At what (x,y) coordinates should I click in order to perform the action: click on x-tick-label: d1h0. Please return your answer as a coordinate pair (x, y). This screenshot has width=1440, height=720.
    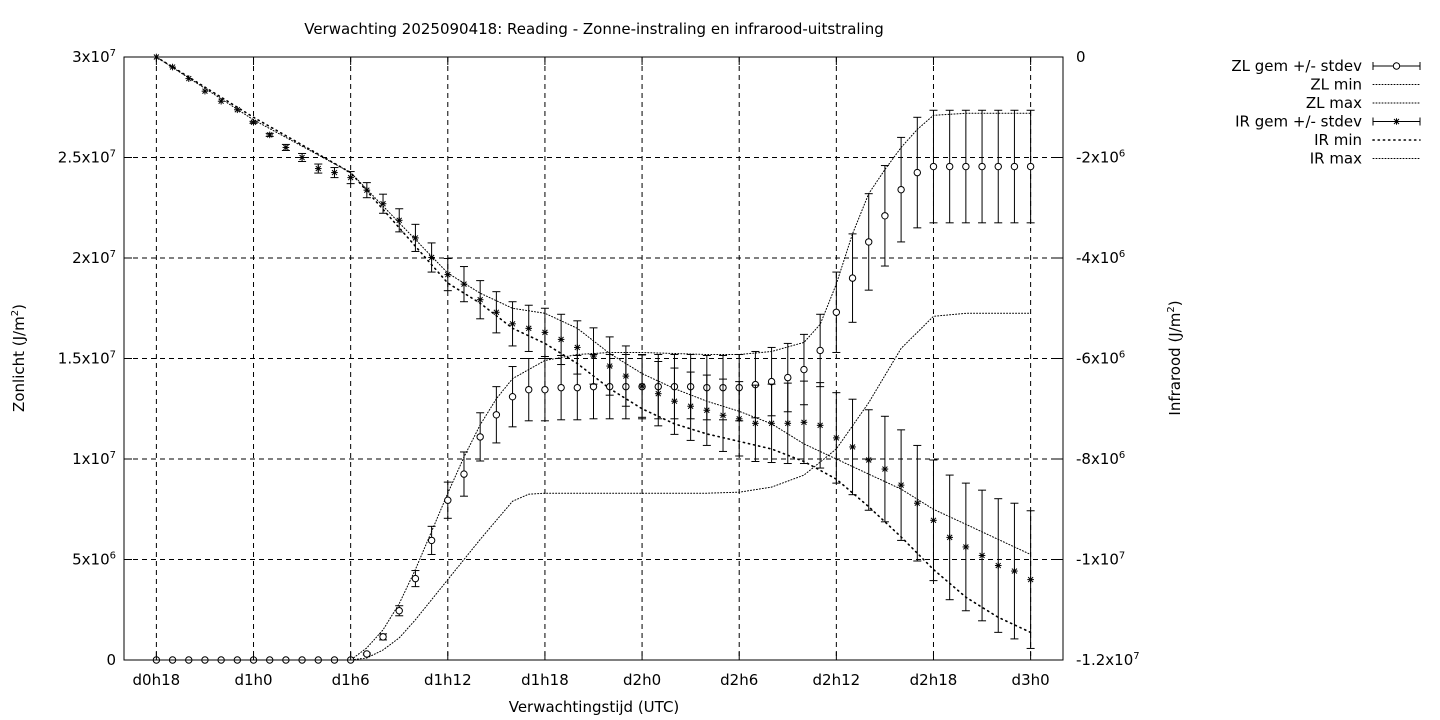
    Looking at the image, I should click on (253, 680).